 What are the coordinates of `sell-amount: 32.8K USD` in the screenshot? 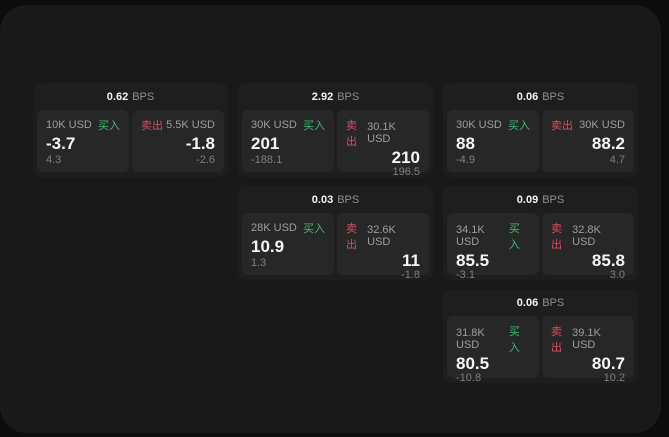 It's located at (586, 236).